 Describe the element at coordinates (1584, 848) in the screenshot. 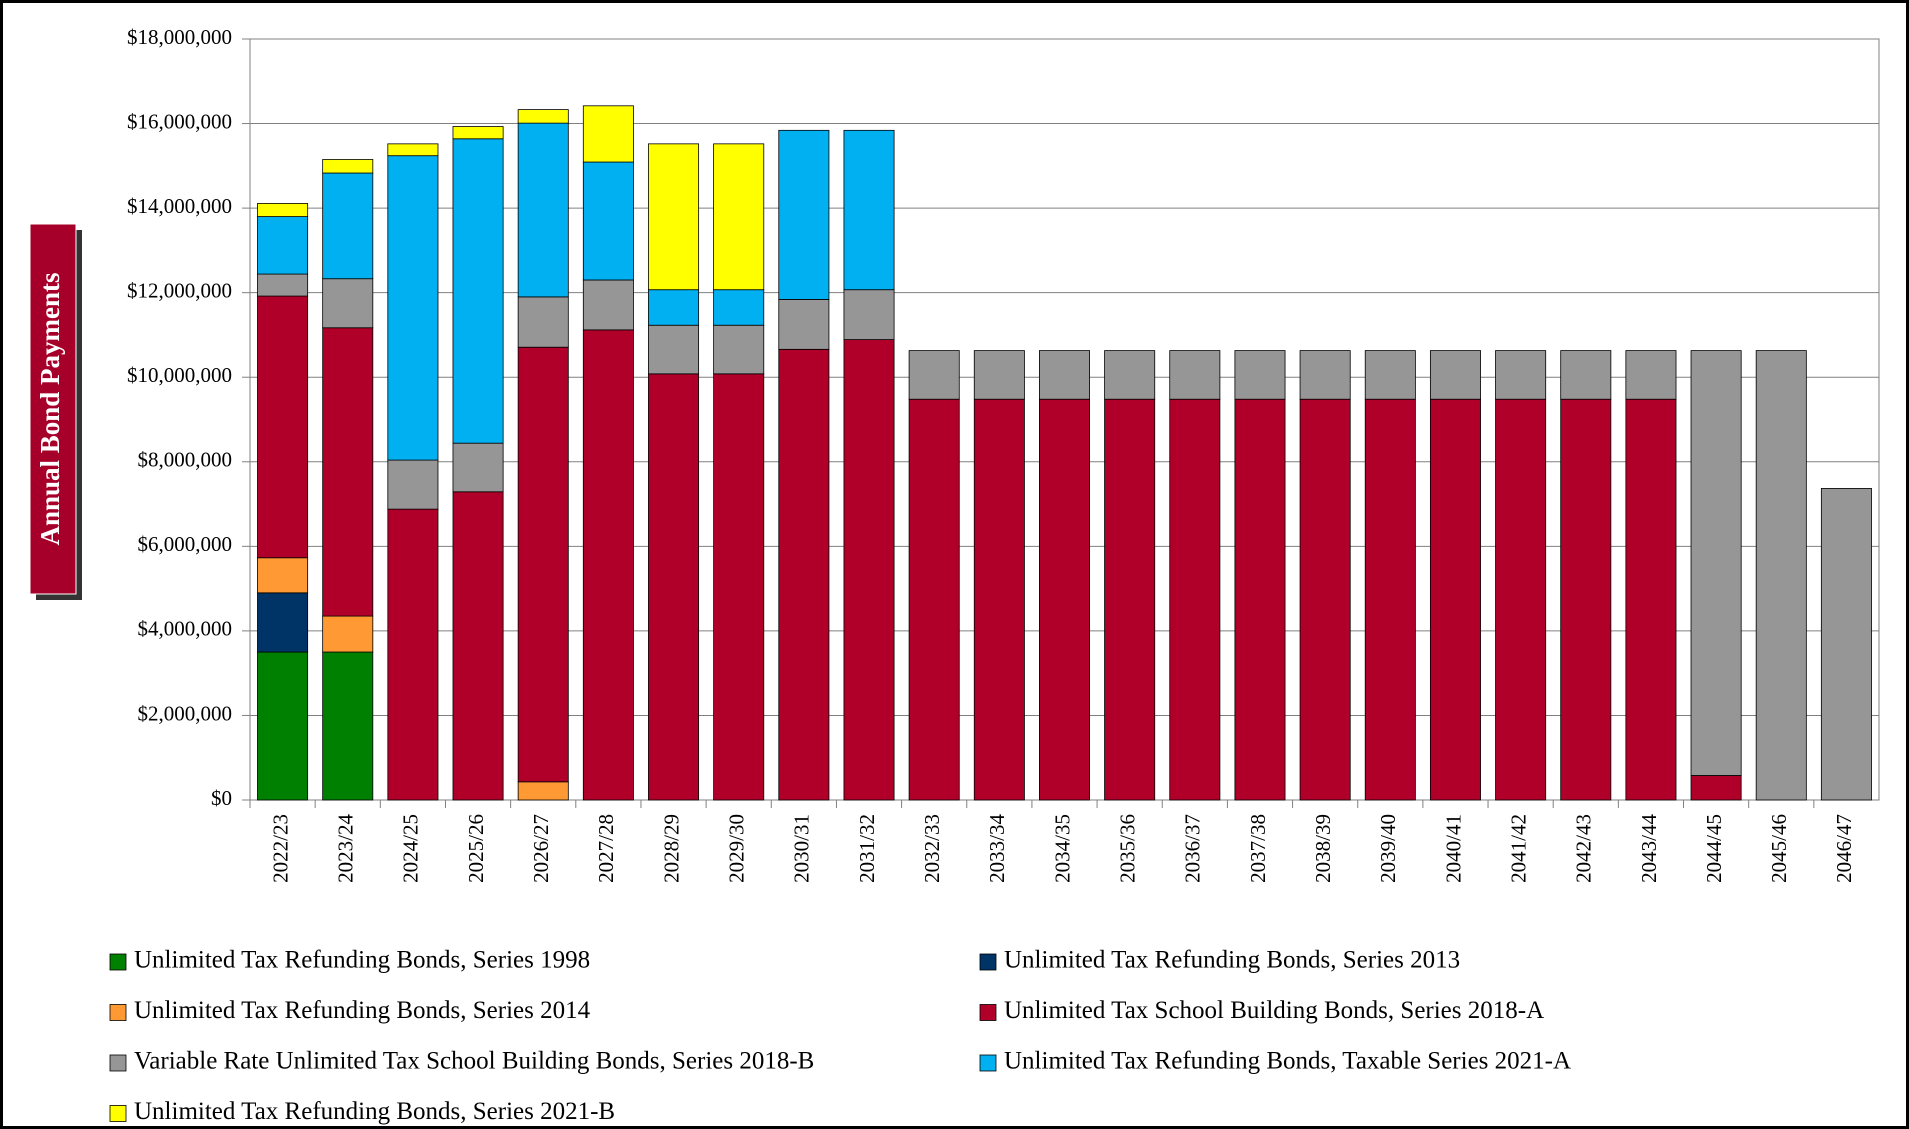

I see `x-tick-label: 2042/43` at that location.